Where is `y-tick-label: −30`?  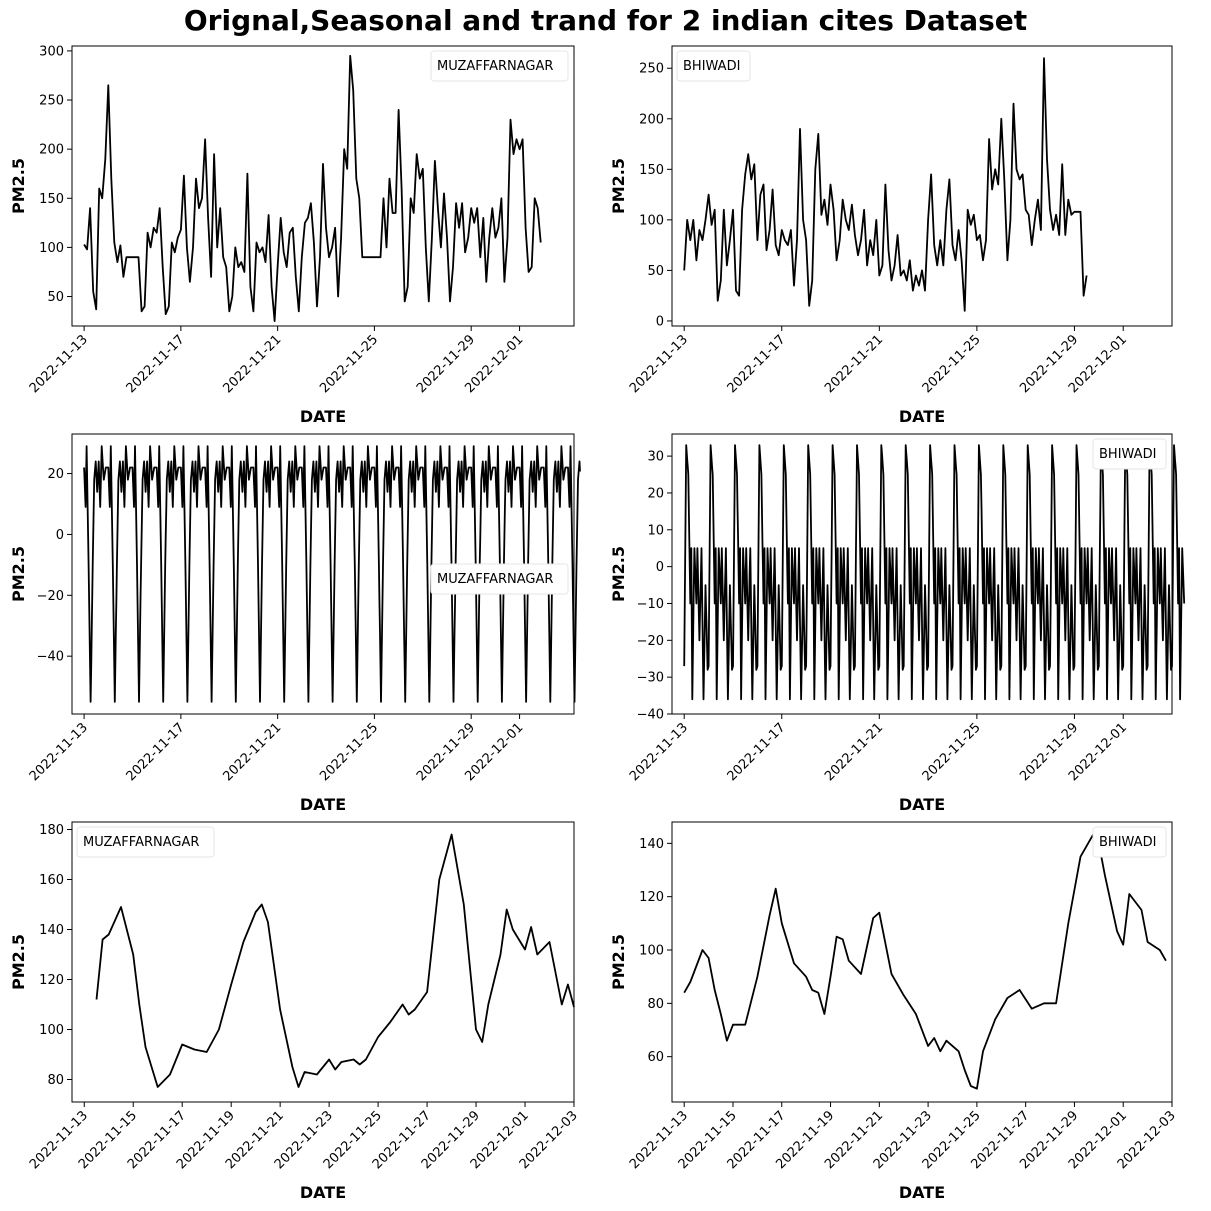 y-tick-label: −30 is located at coordinates (650, 678).